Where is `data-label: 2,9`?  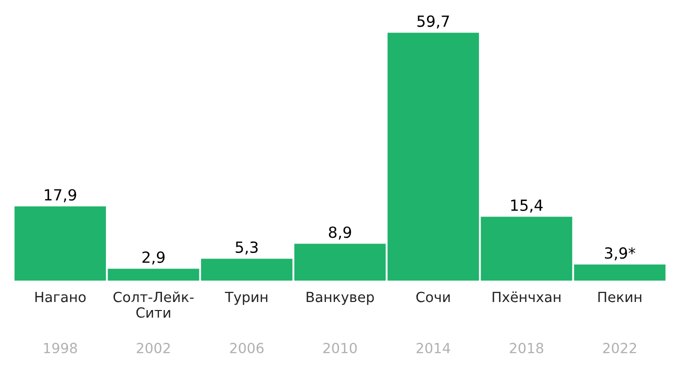
data-label: 2,9 is located at coordinates (153, 258).